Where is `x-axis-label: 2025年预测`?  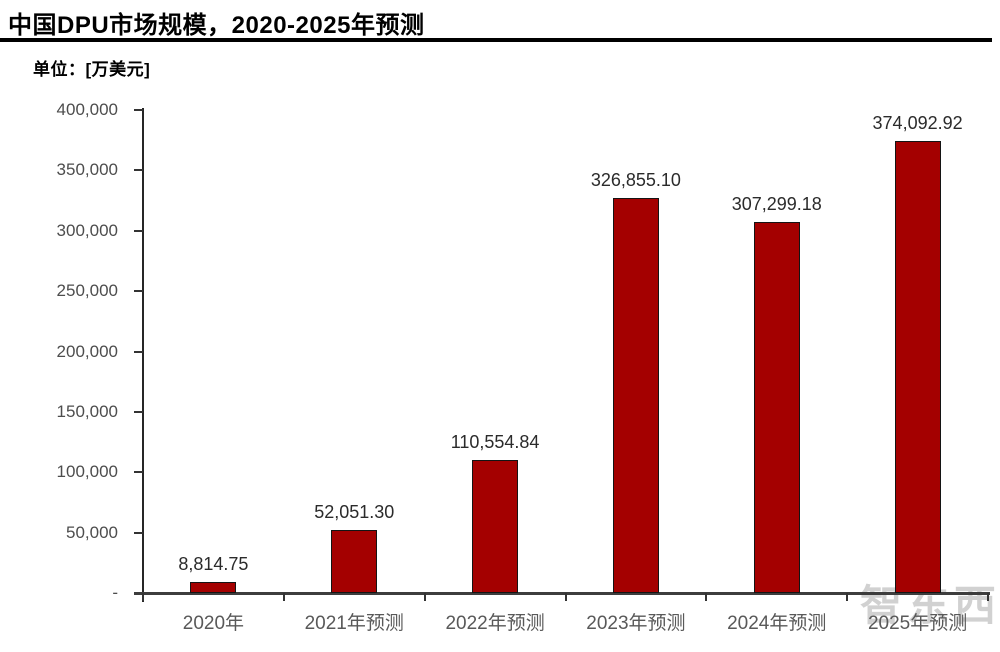 x-axis-label: 2025年预测 is located at coordinates (917, 623).